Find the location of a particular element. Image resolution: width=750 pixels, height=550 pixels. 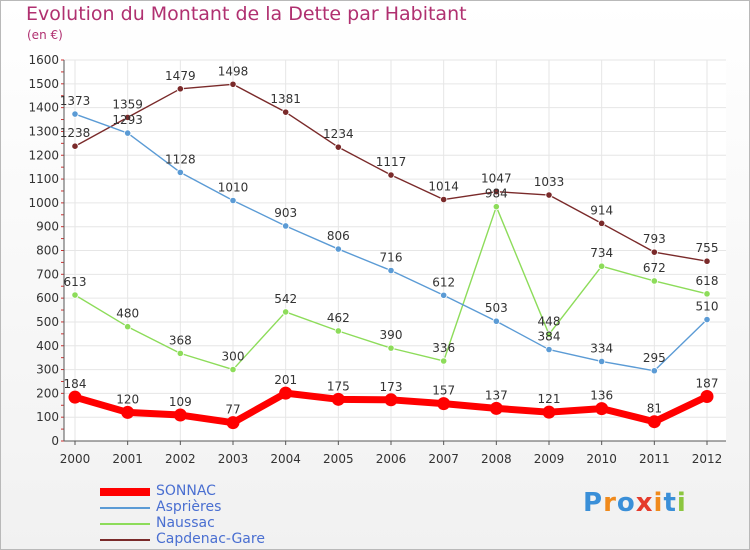

data-label: 295 is located at coordinates (654, 358).